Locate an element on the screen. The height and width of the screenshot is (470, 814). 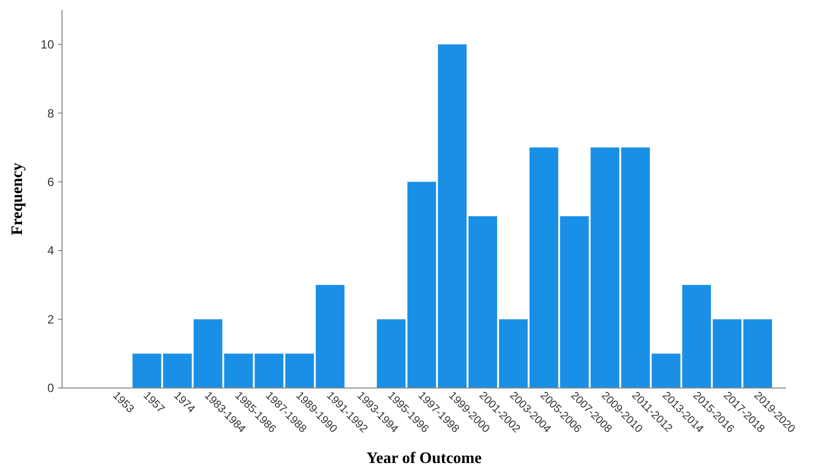
y-tick-label: 6 is located at coordinates (50, 182).